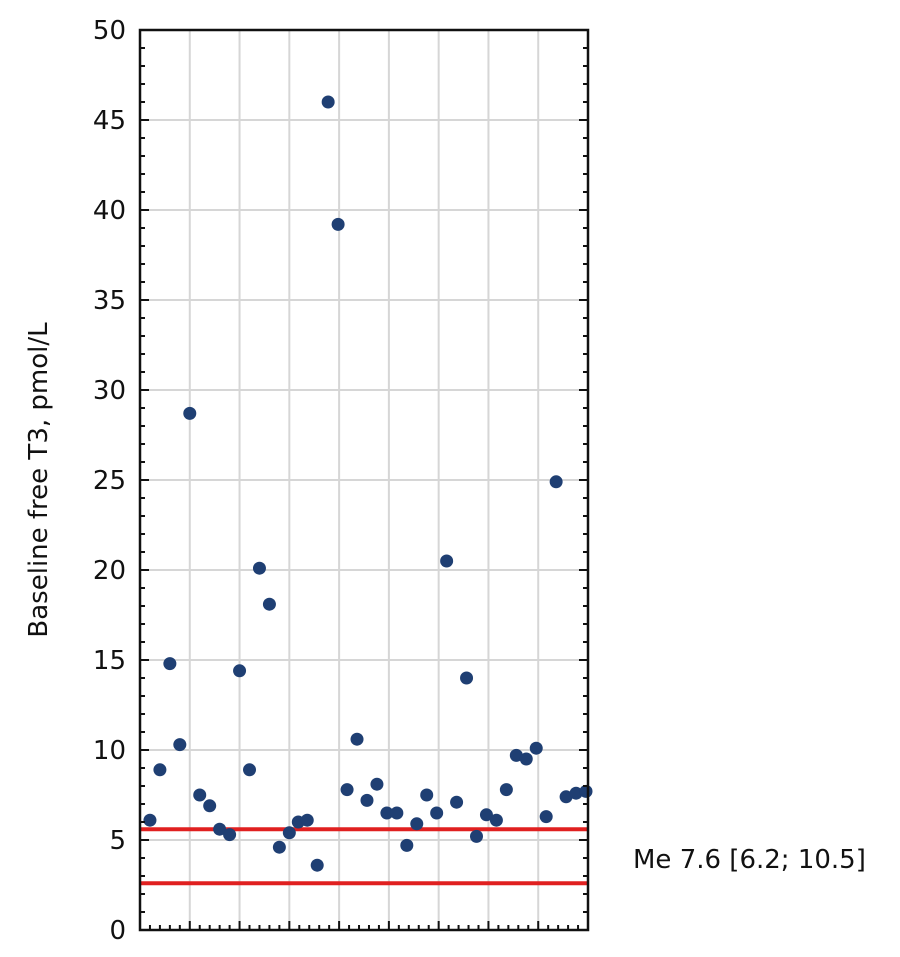 The width and height of the screenshot is (900, 957). What do you see at coordinates (109, 391) in the screenshot?
I see `y-tick-label: 30` at bounding box center [109, 391].